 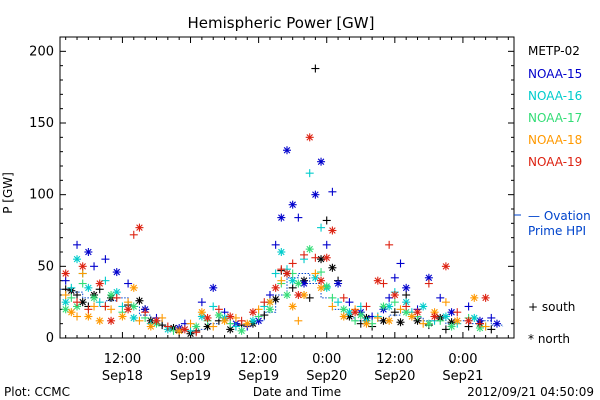 I want to click on y-tick-label: 100, so click(x=41, y=195).